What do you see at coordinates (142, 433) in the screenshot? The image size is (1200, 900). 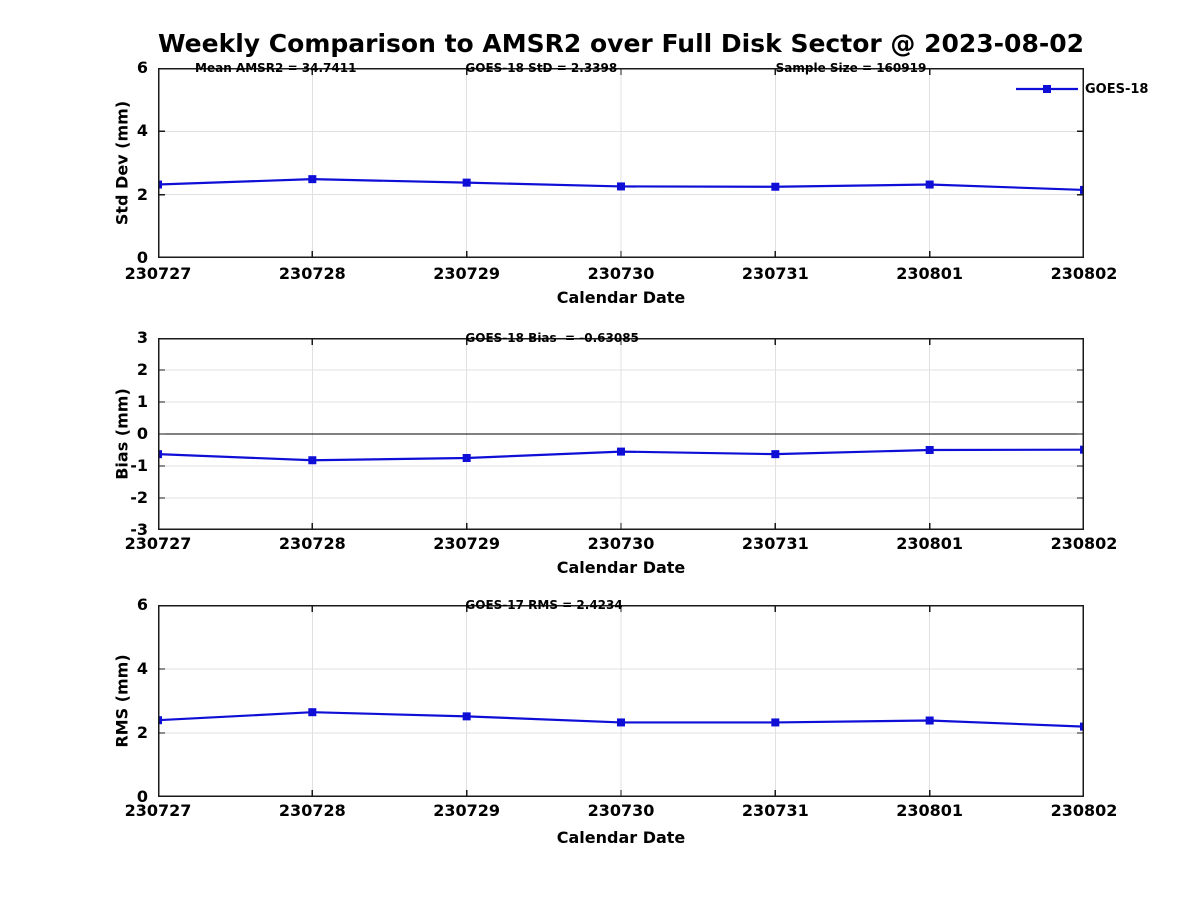 I see `y-tick-label-bias: 0` at bounding box center [142, 433].